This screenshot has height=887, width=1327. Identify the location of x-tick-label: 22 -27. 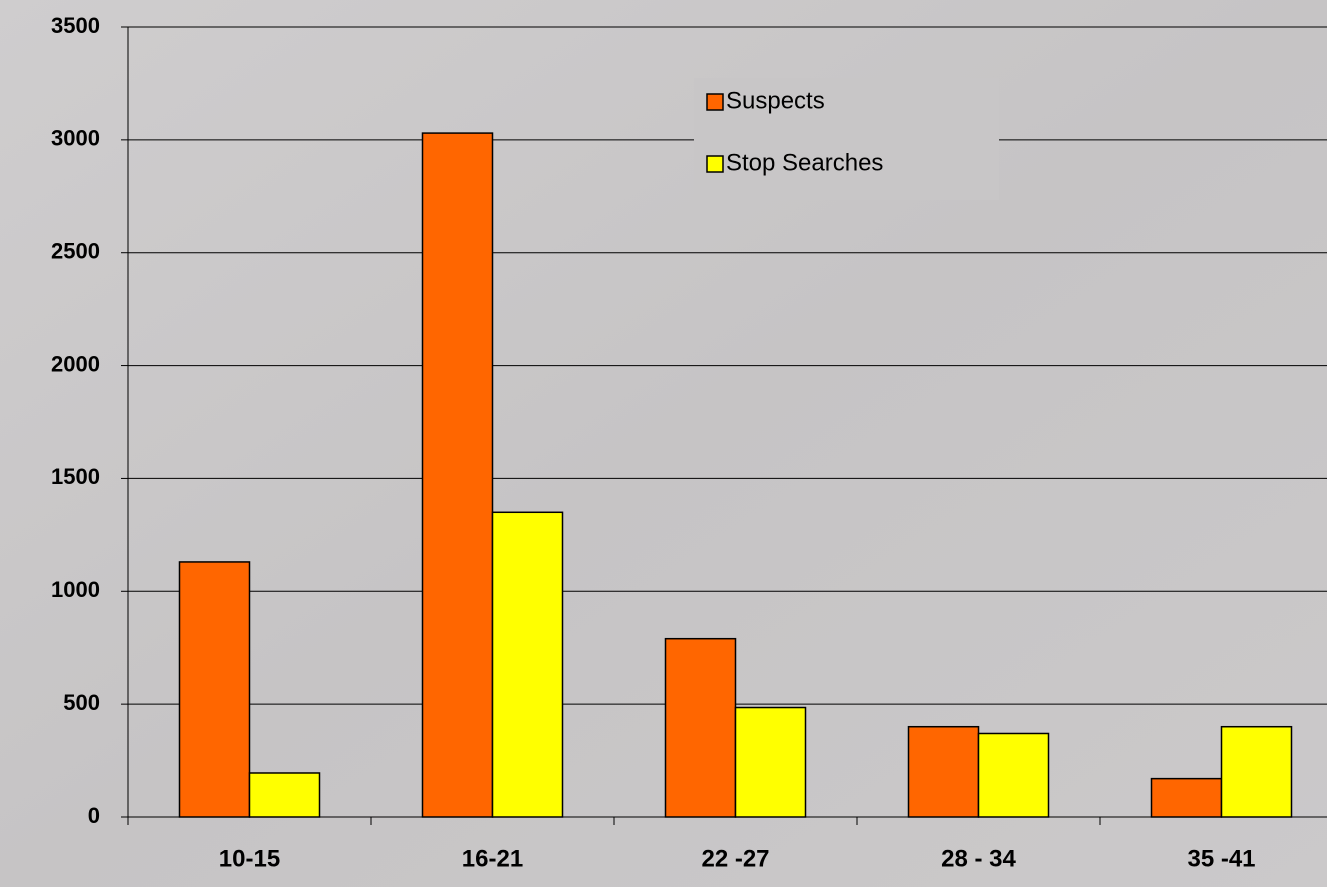
(735, 858).